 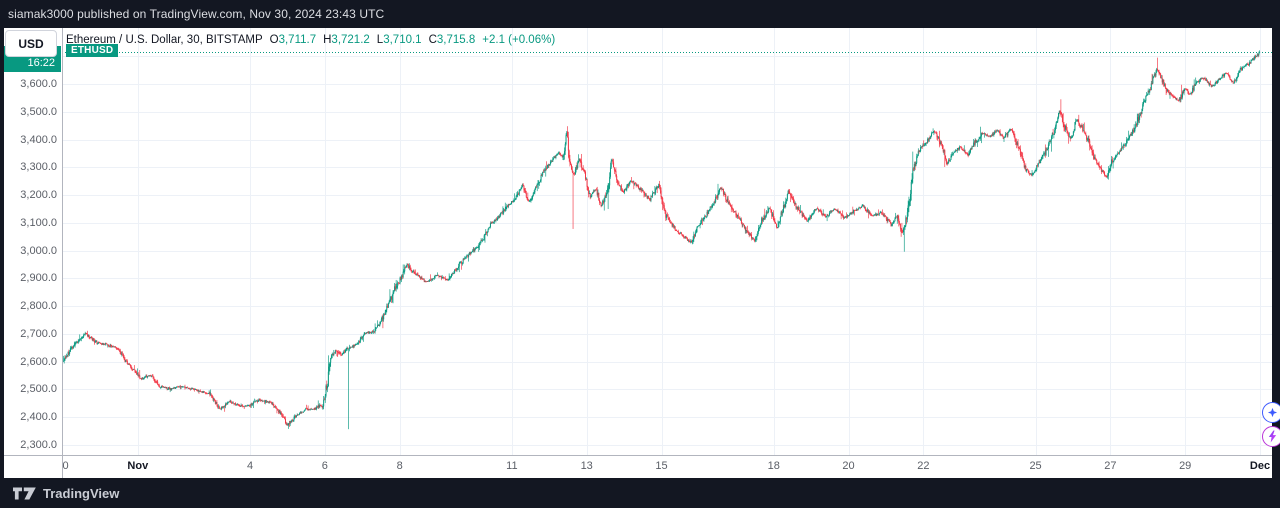 I want to click on tradingview-logo: TradingView, so click(x=66, y=493).